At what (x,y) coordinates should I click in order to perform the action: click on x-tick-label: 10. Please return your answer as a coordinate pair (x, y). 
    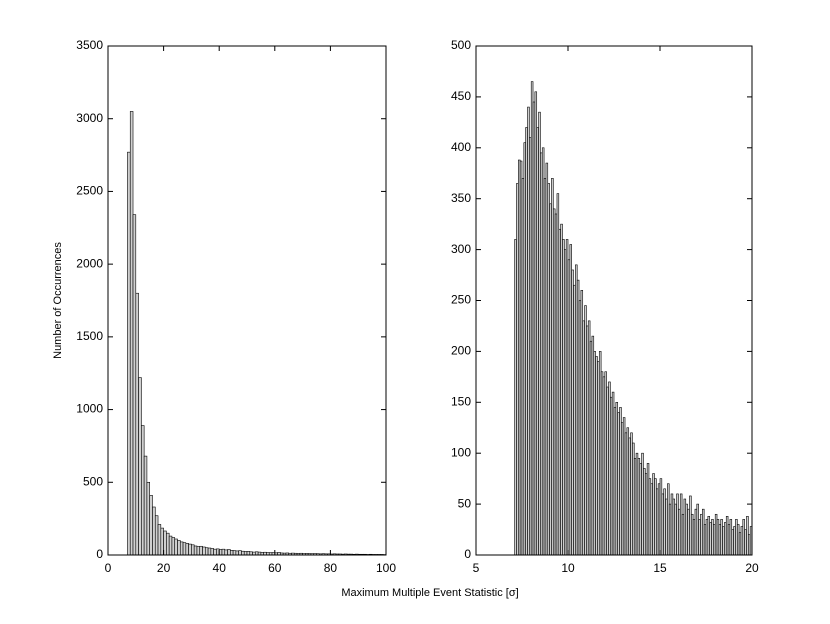
    Looking at the image, I should click on (568, 568).